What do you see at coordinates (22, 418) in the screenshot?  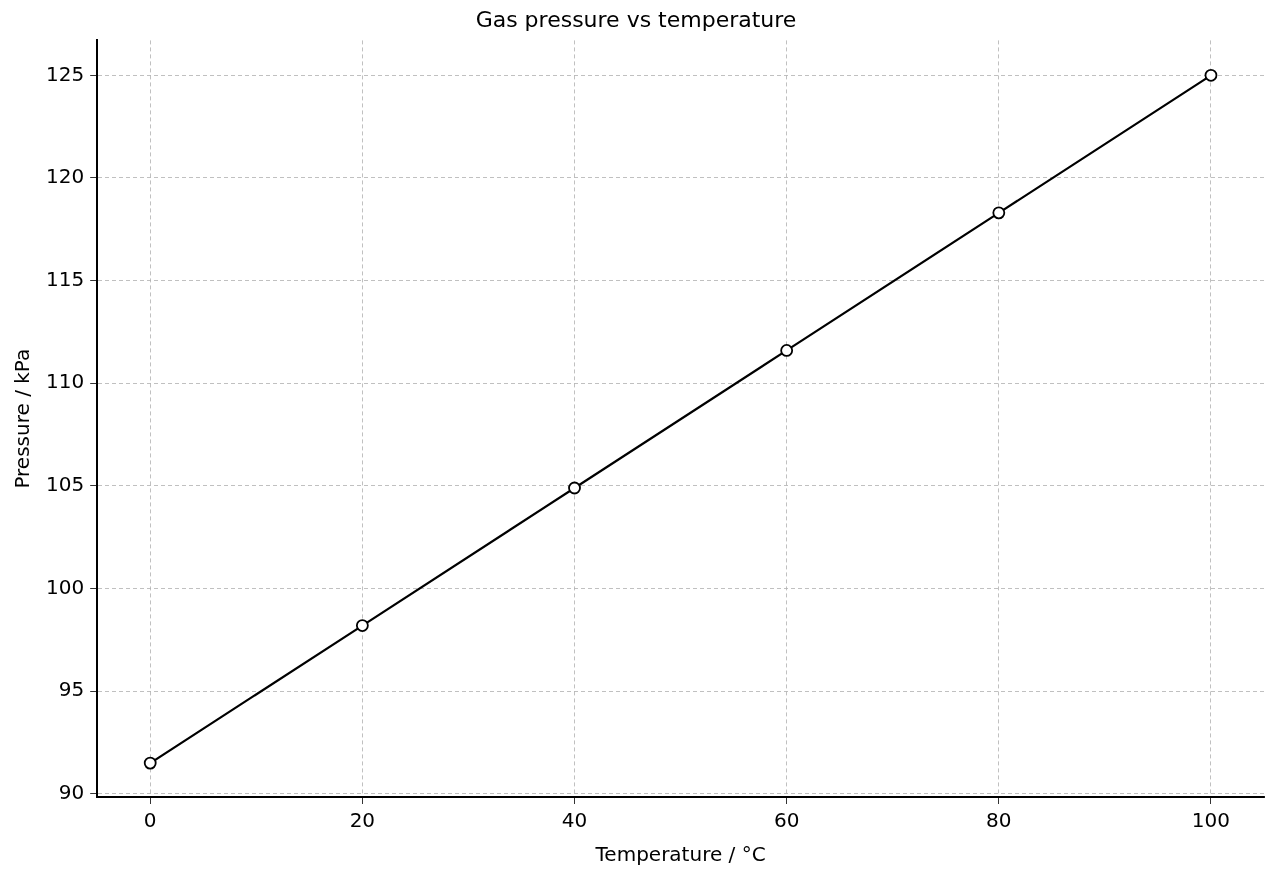 I see `y-axis-title: Pressure / kPa` at bounding box center [22, 418].